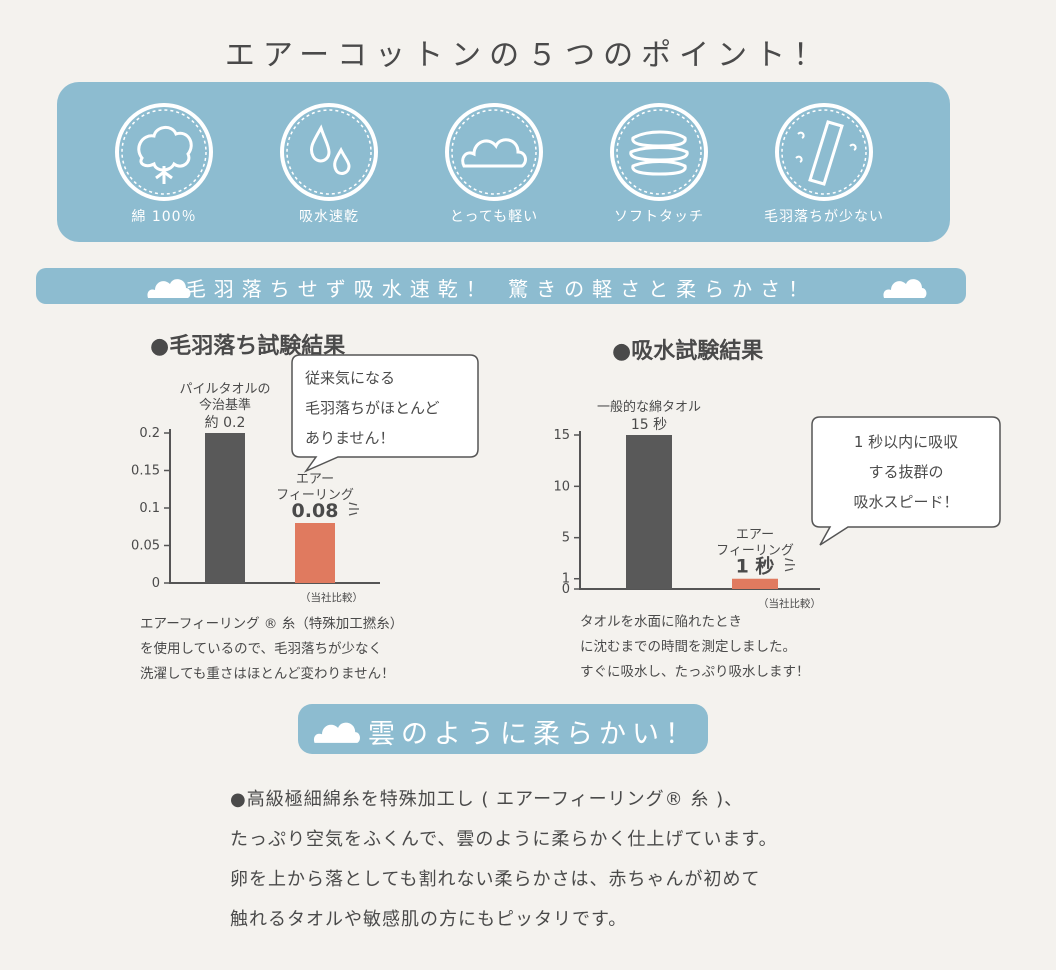 The height and width of the screenshot is (970, 1056). I want to click on bar-category-label: 一般的な綿タオル, so click(649, 407).